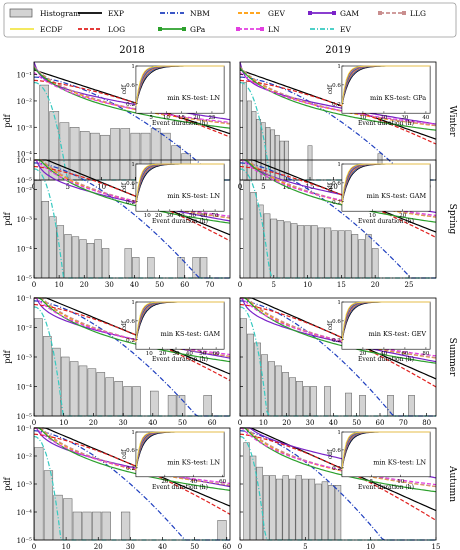 Image resolution: width=460 pixels, height=550 pixels. Describe the element at coordinates (398, 334) in the screenshot. I see `ks-test-label: min KS-test: GEV` at that location.